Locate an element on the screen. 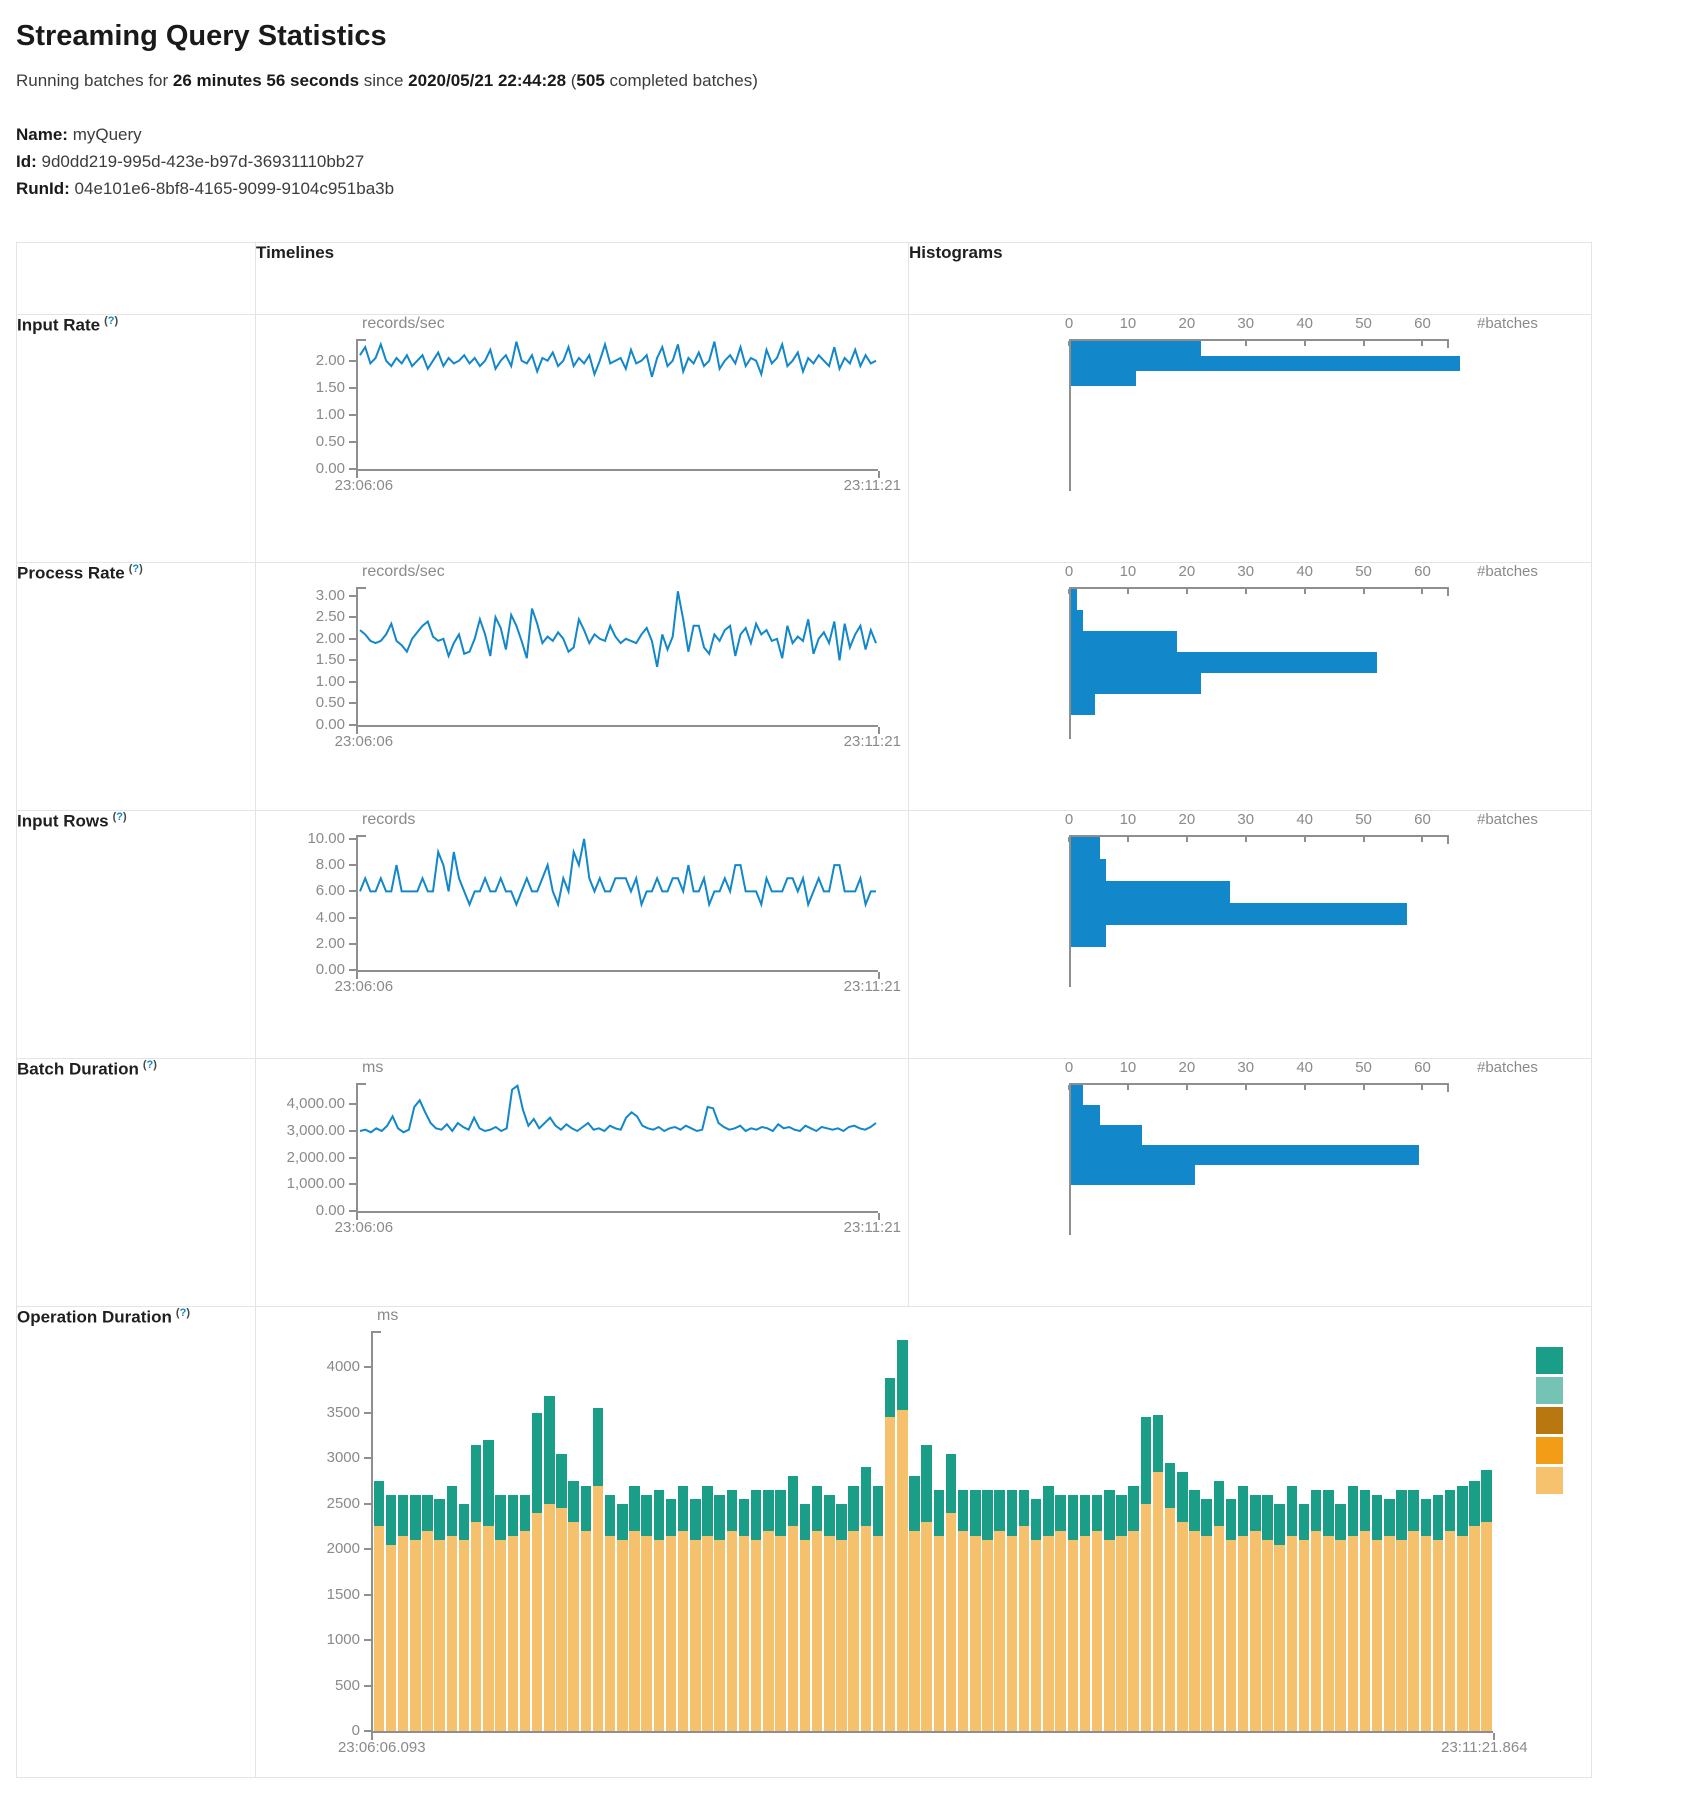 The width and height of the screenshot is (1693, 1820). y-tick-label: 1500 is located at coordinates (343, 1594).